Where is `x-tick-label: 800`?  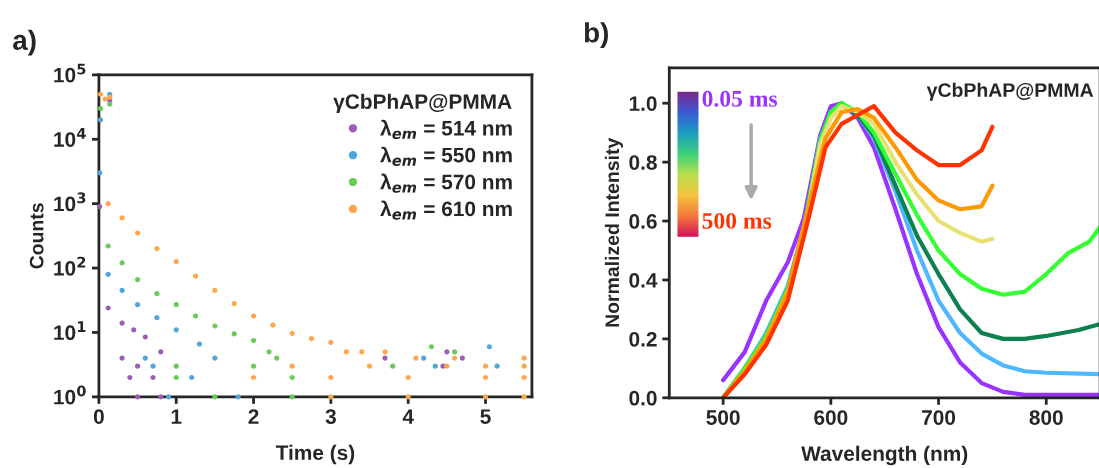 x-tick-label: 800 is located at coordinates (1046, 417).